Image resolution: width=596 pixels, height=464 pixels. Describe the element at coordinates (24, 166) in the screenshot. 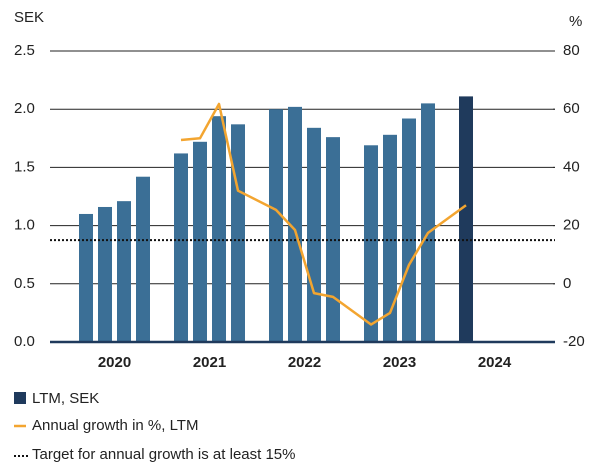

I see `y-tick-label: 1.5` at that location.